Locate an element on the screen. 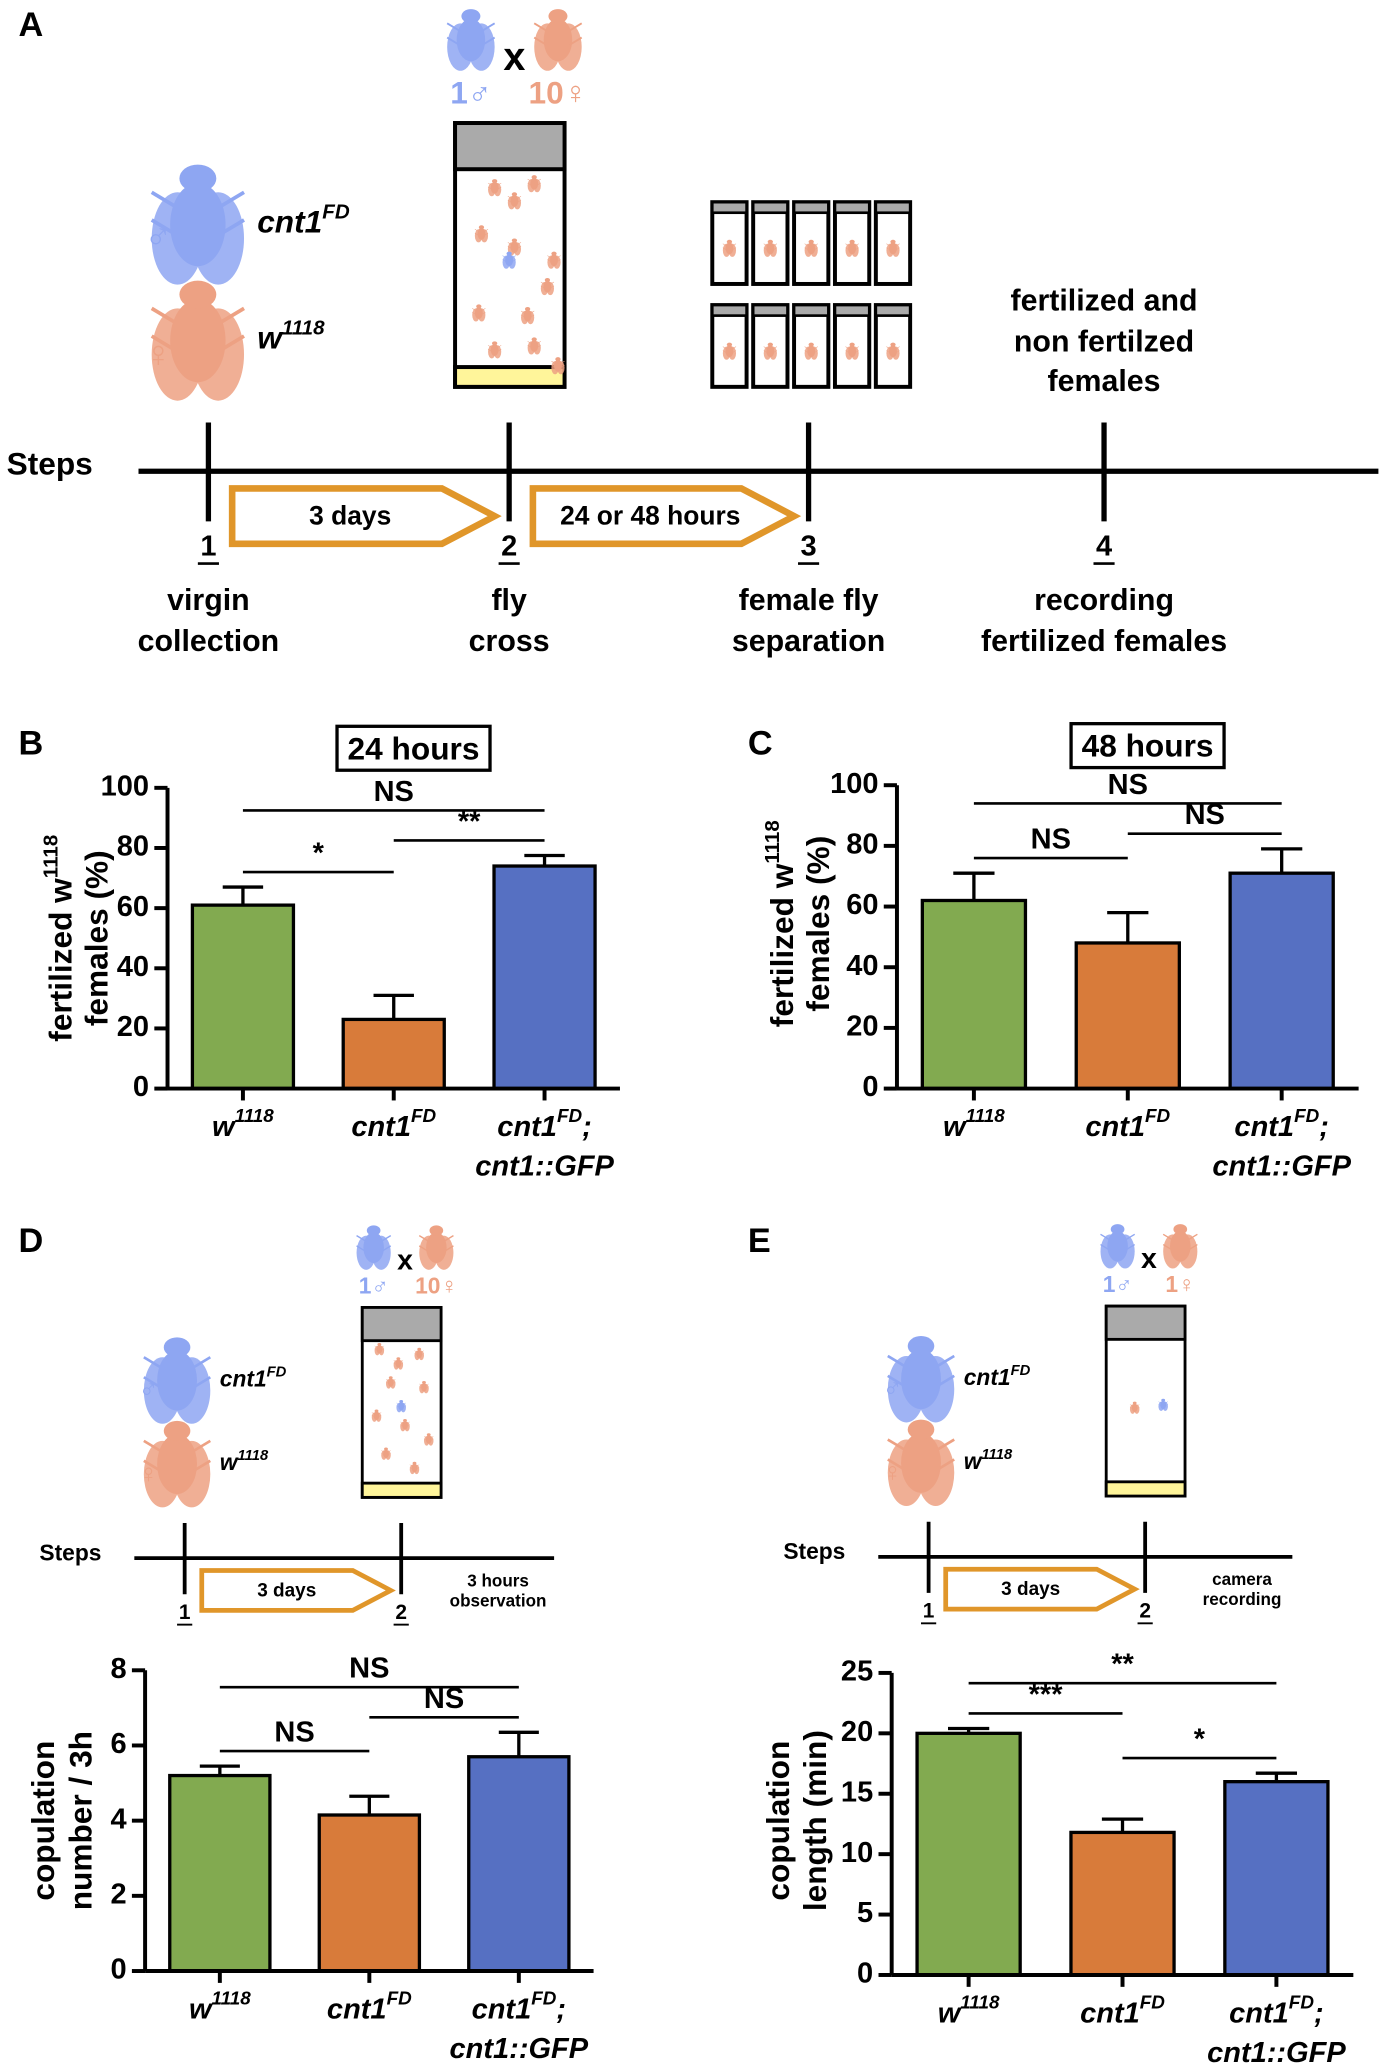 The width and height of the screenshot is (1385, 2069). bar is located at coordinates (1281, 981).